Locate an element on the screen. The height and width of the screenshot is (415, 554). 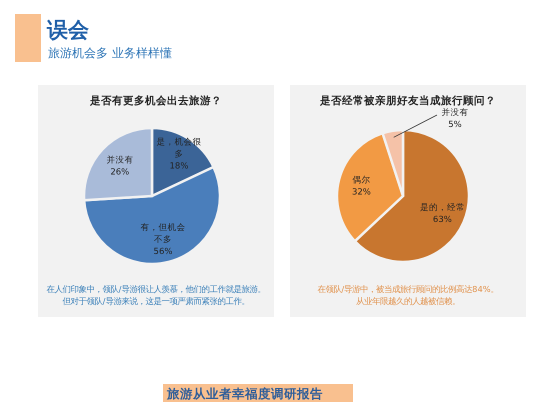
data-label: 32% is located at coordinates (361, 192).